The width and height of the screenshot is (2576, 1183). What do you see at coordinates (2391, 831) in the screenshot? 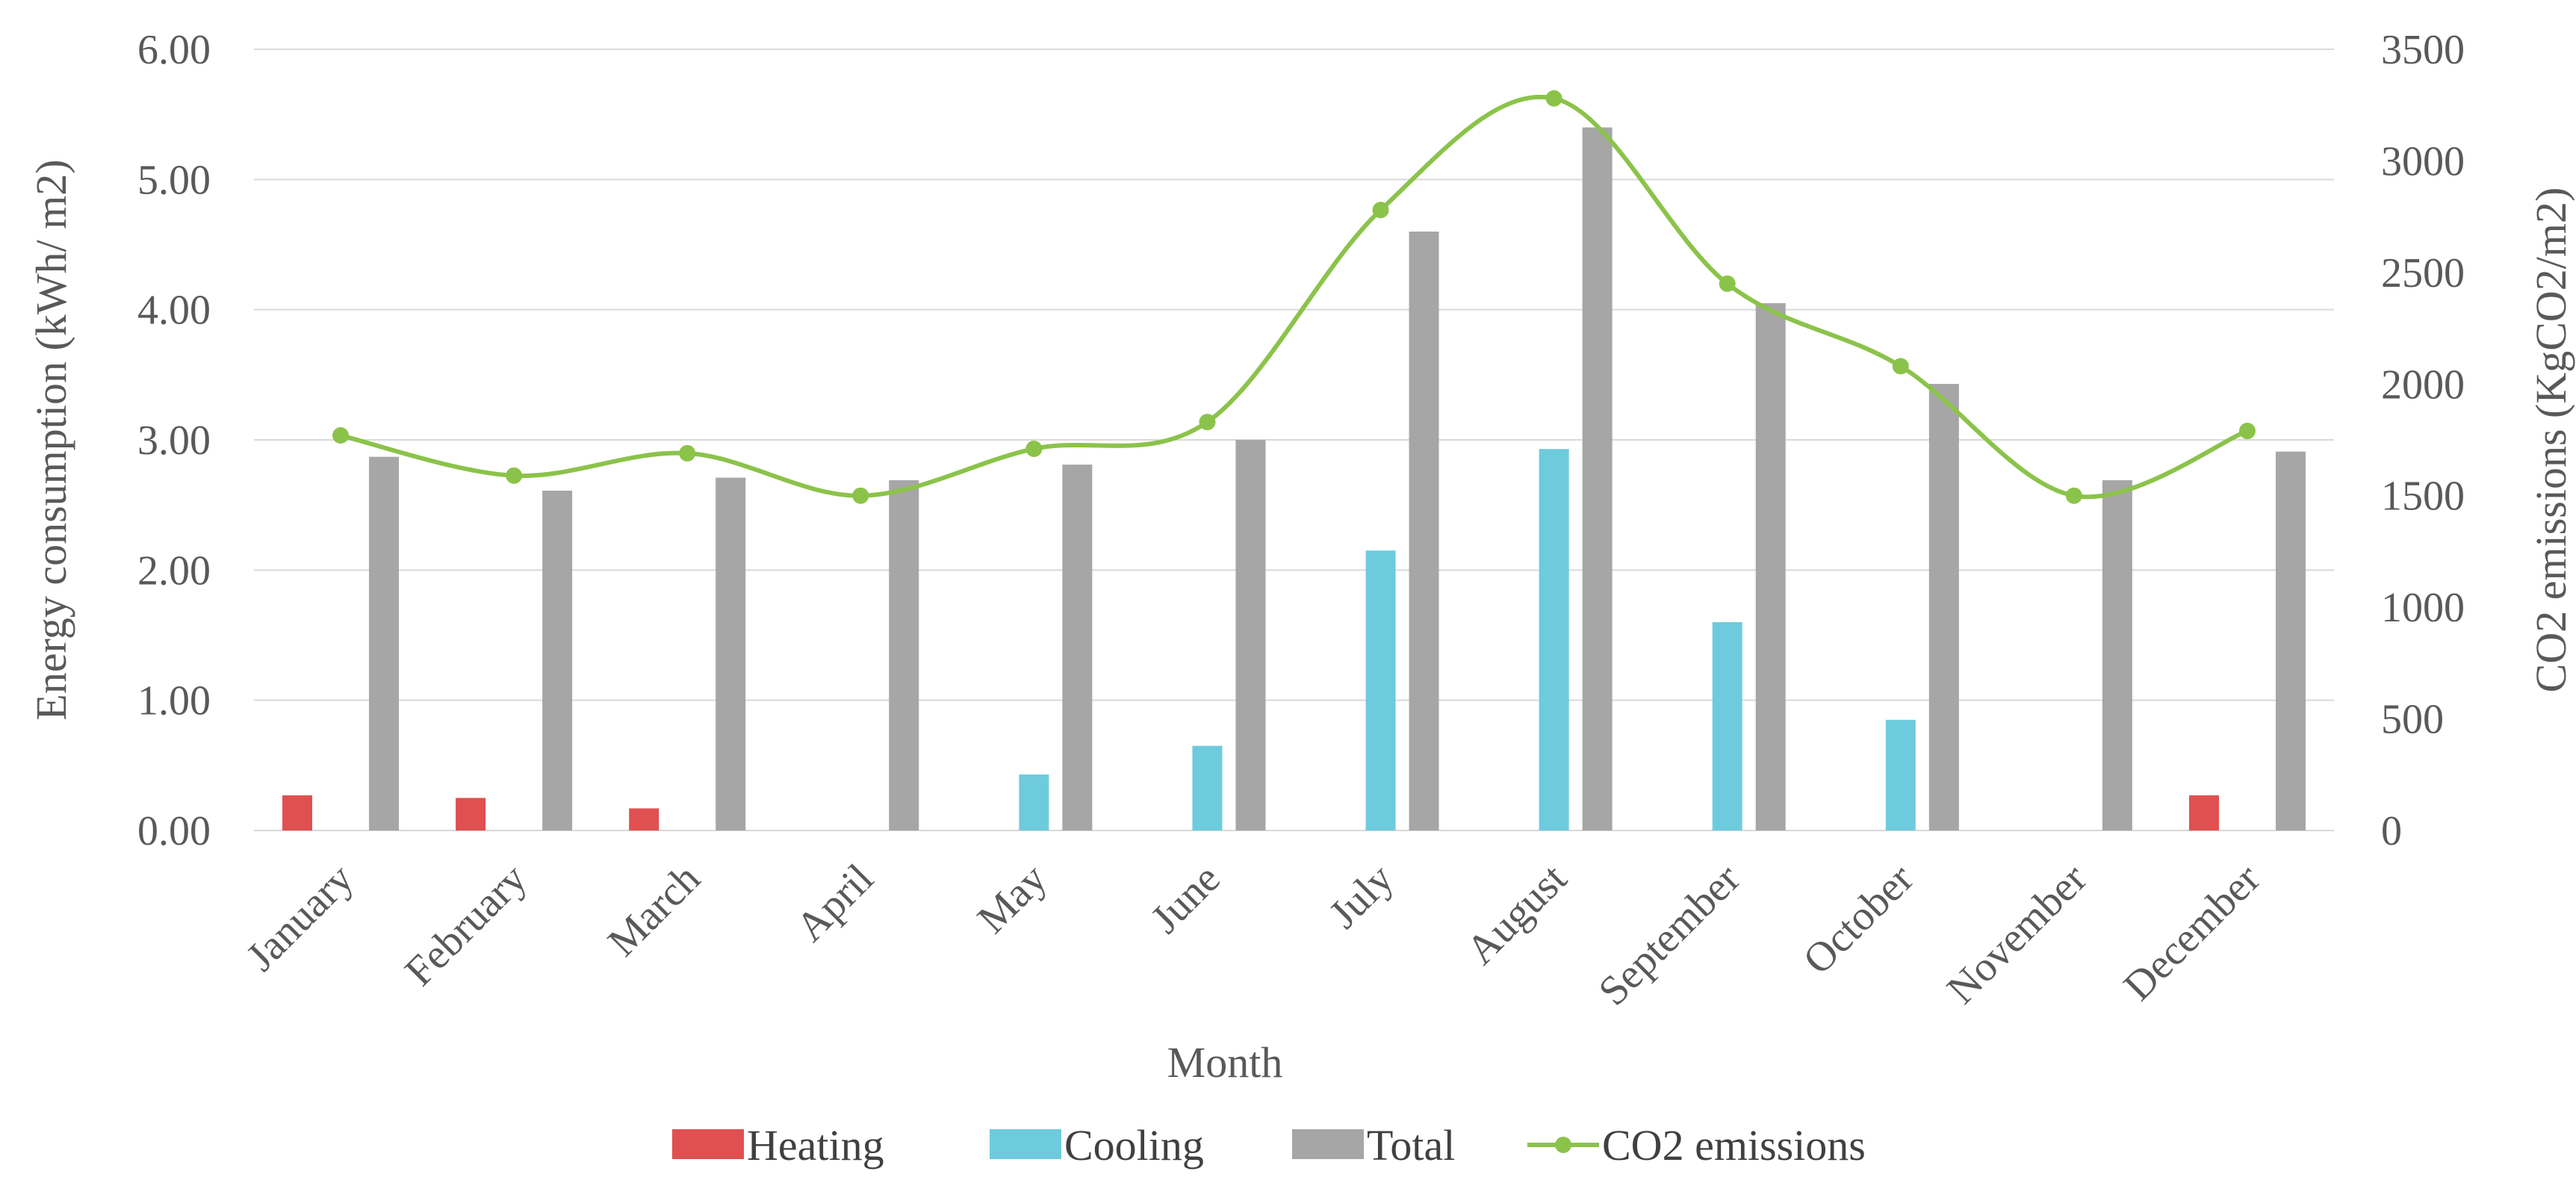
I see `y-right-tick-label: 0` at bounding box center [2391, 831].